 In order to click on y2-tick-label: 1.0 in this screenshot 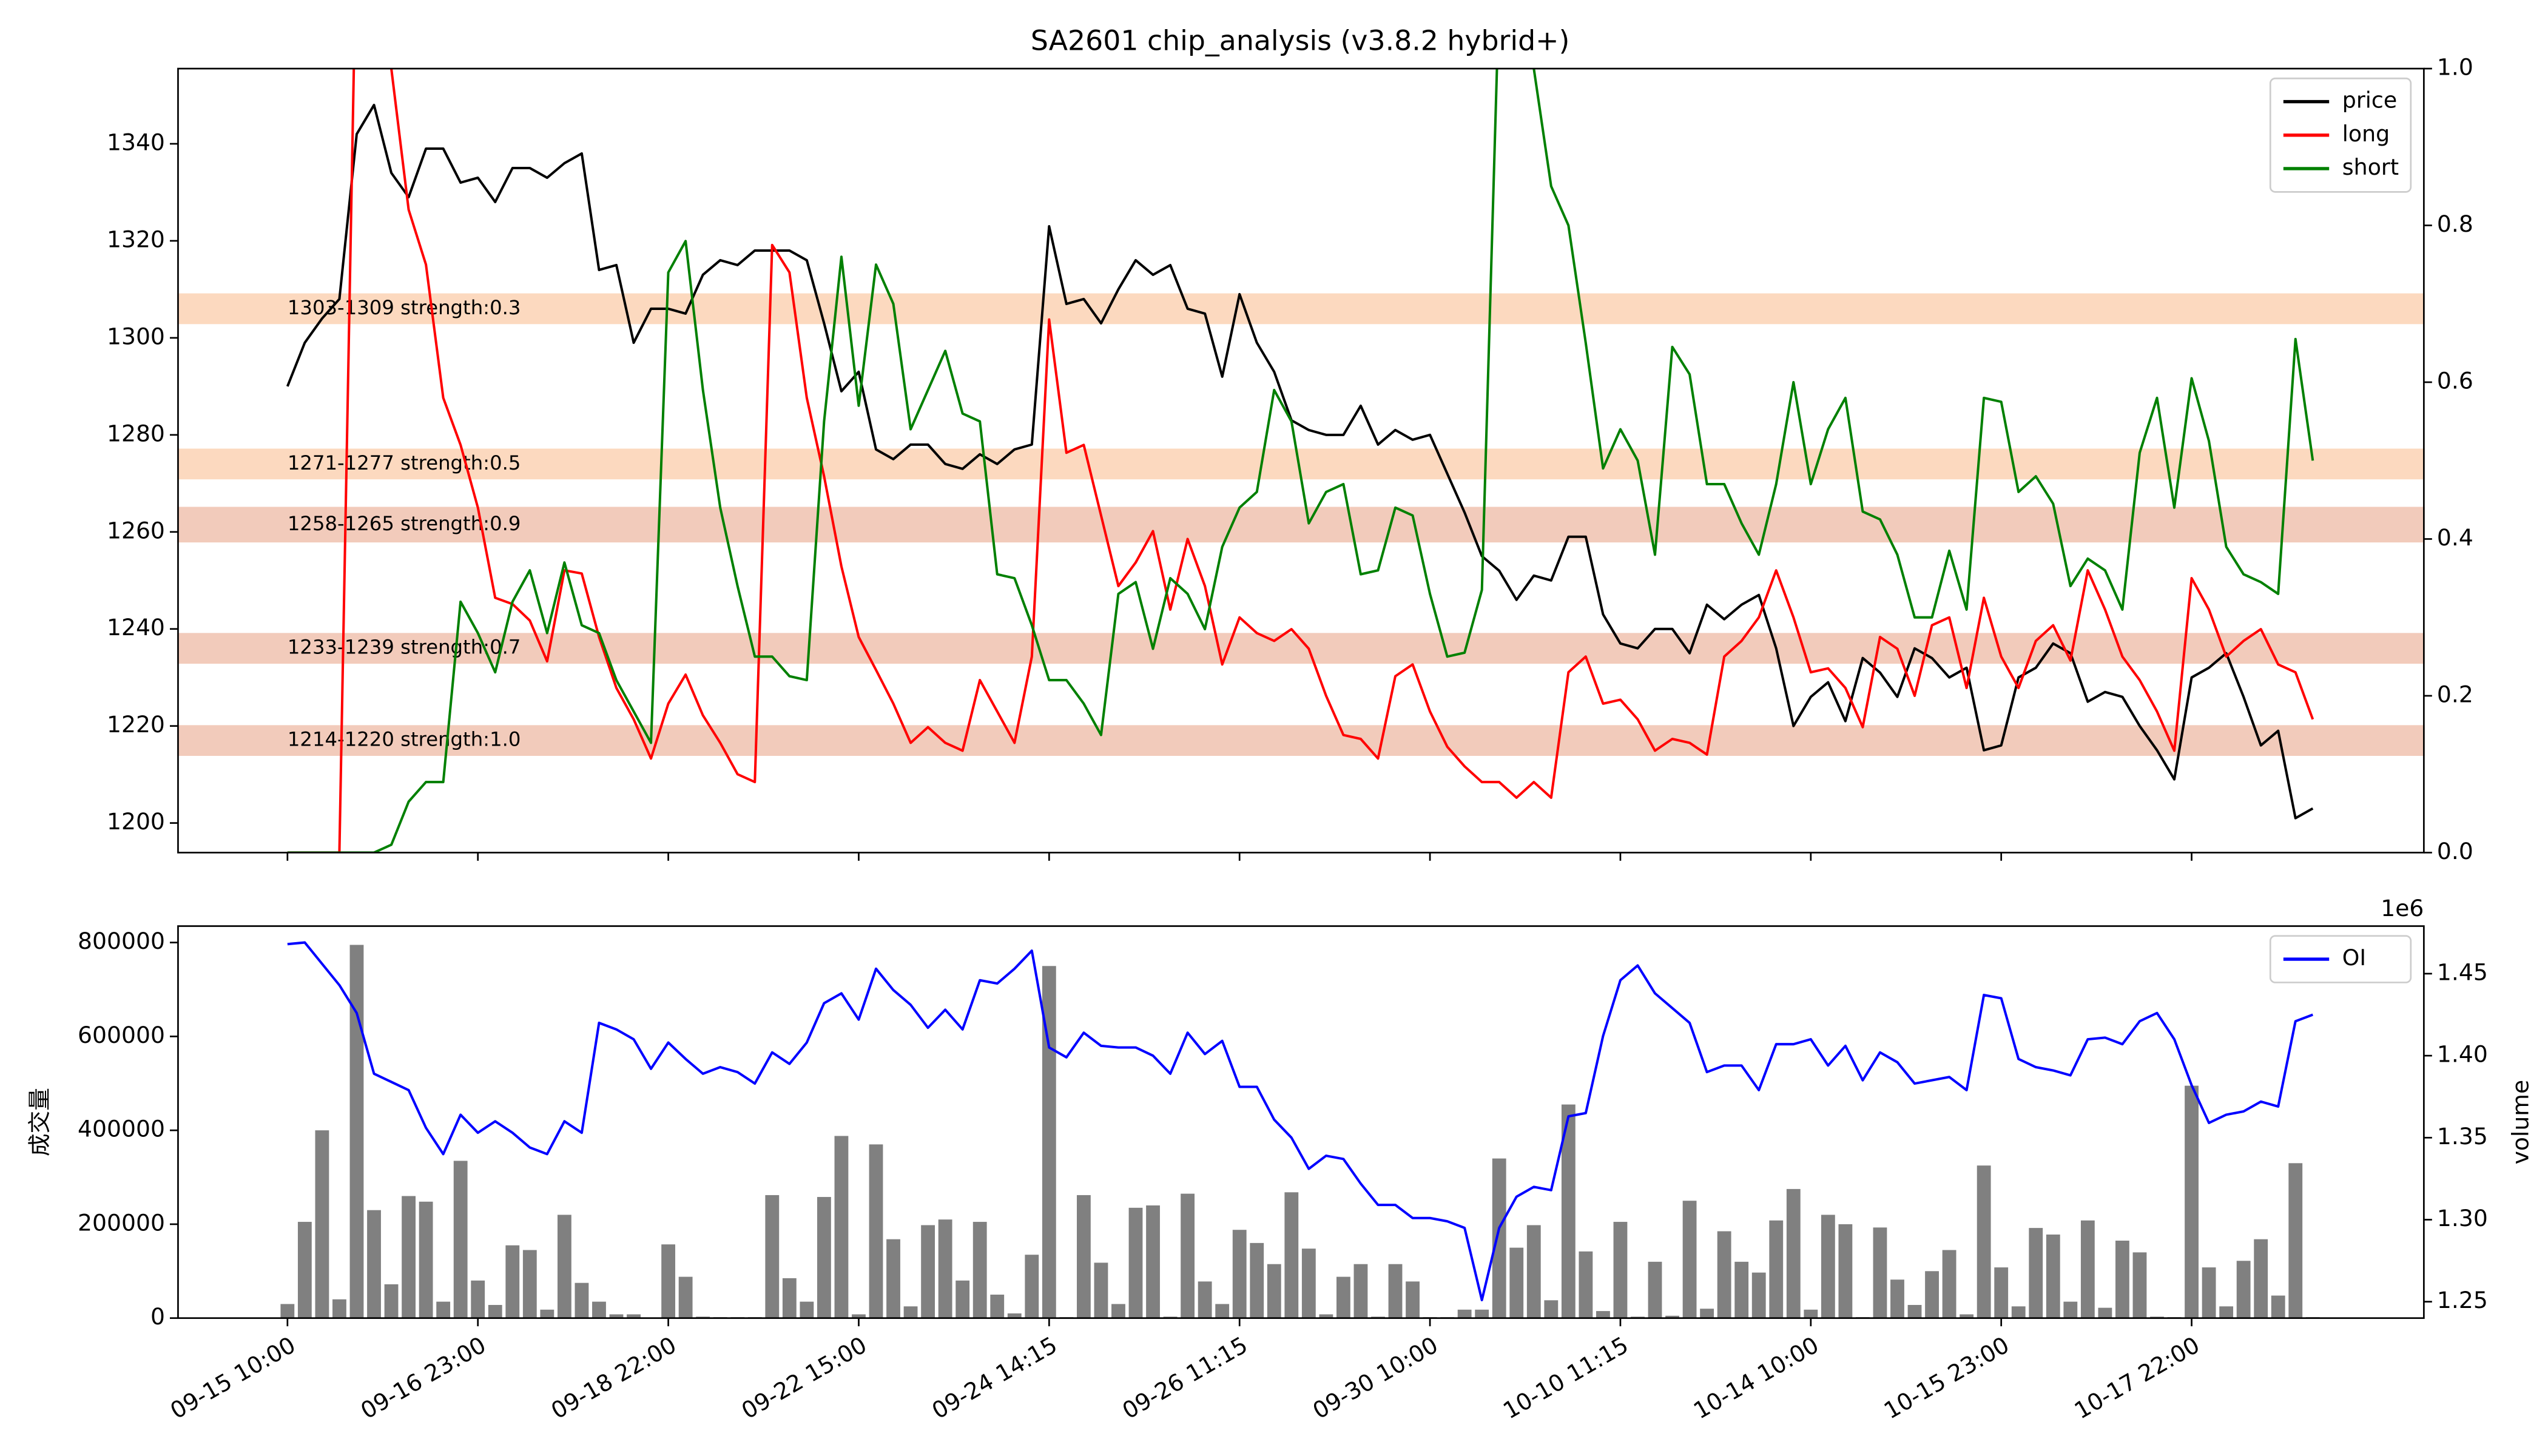, I will do `click(2455, 67)`.